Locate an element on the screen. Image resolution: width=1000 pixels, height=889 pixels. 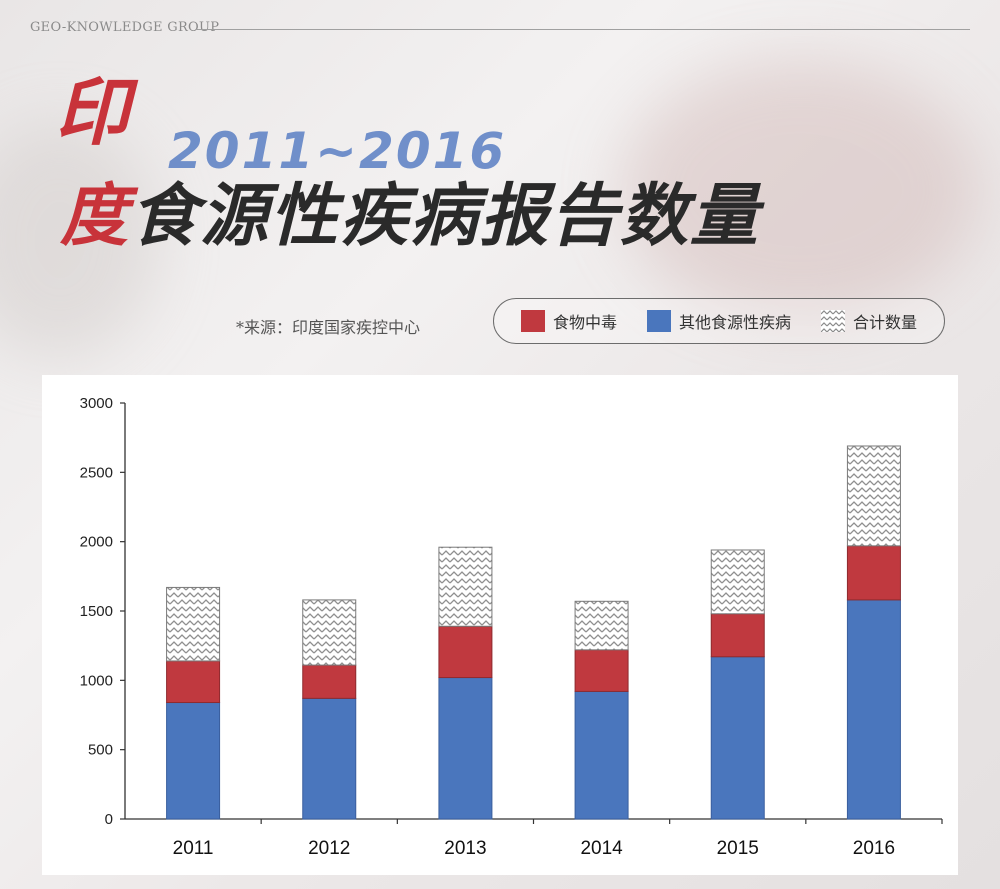
title-first-char: 印 is located at coordinates (92, 113).